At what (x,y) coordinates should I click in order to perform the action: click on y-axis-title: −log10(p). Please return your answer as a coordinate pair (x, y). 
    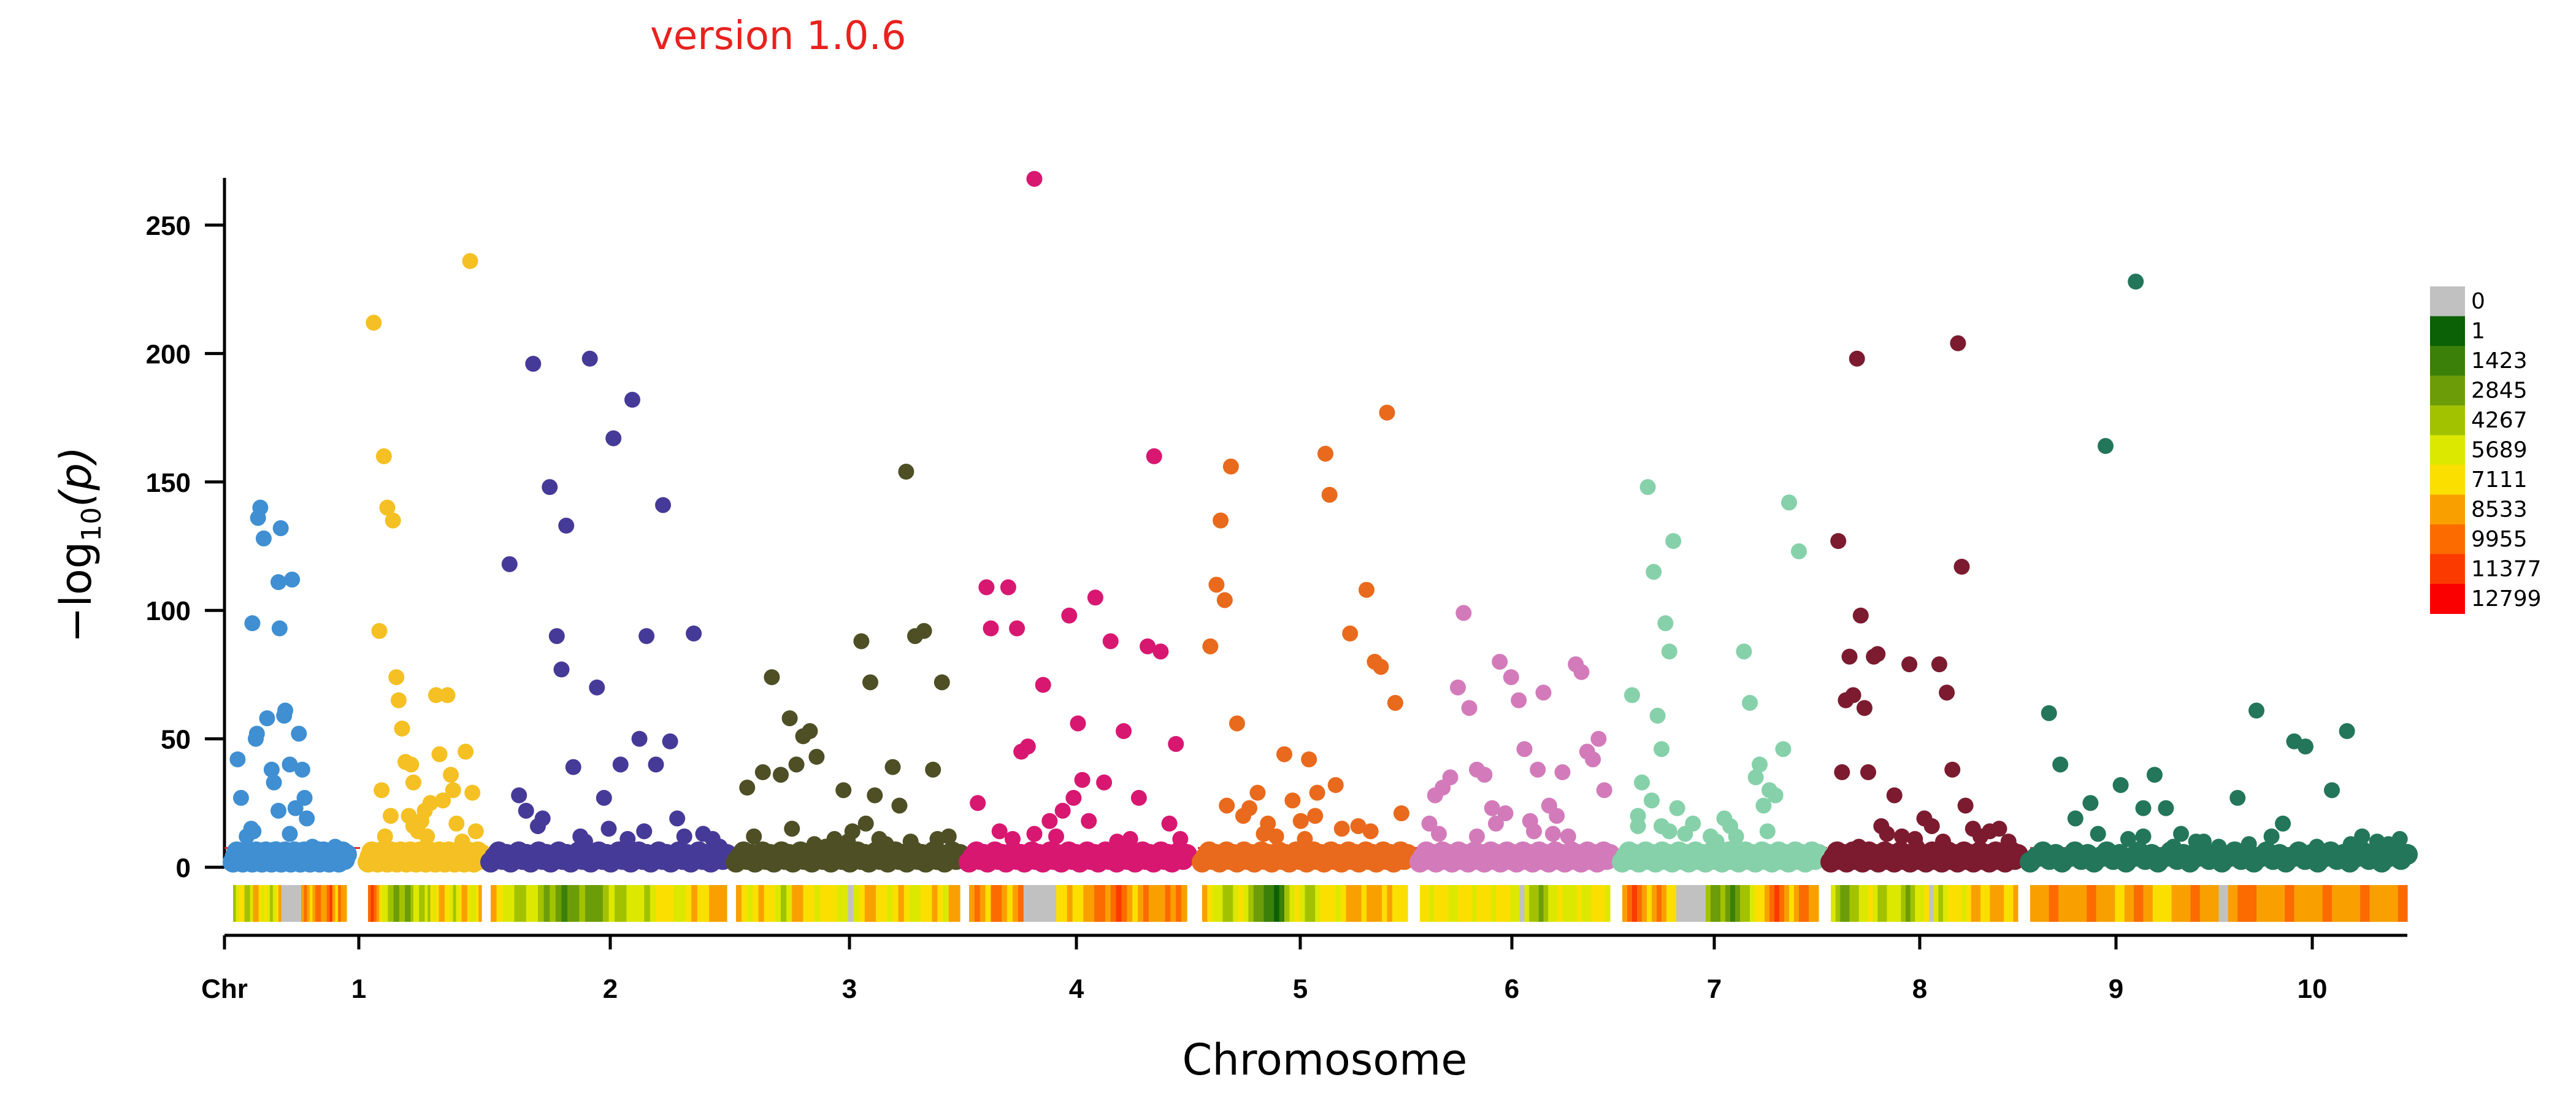
    Looking at the image, I should click on (79, 545).